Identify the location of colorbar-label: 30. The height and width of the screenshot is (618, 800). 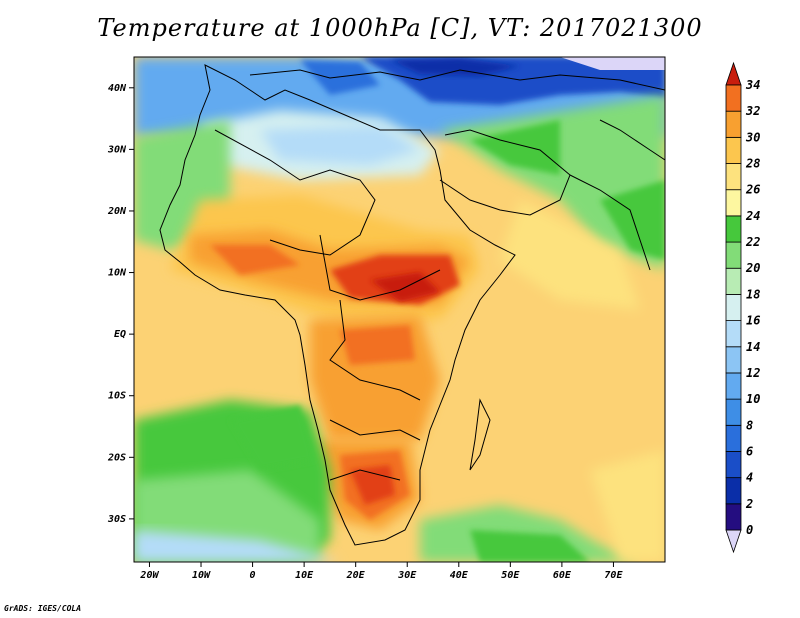
(752, 137).